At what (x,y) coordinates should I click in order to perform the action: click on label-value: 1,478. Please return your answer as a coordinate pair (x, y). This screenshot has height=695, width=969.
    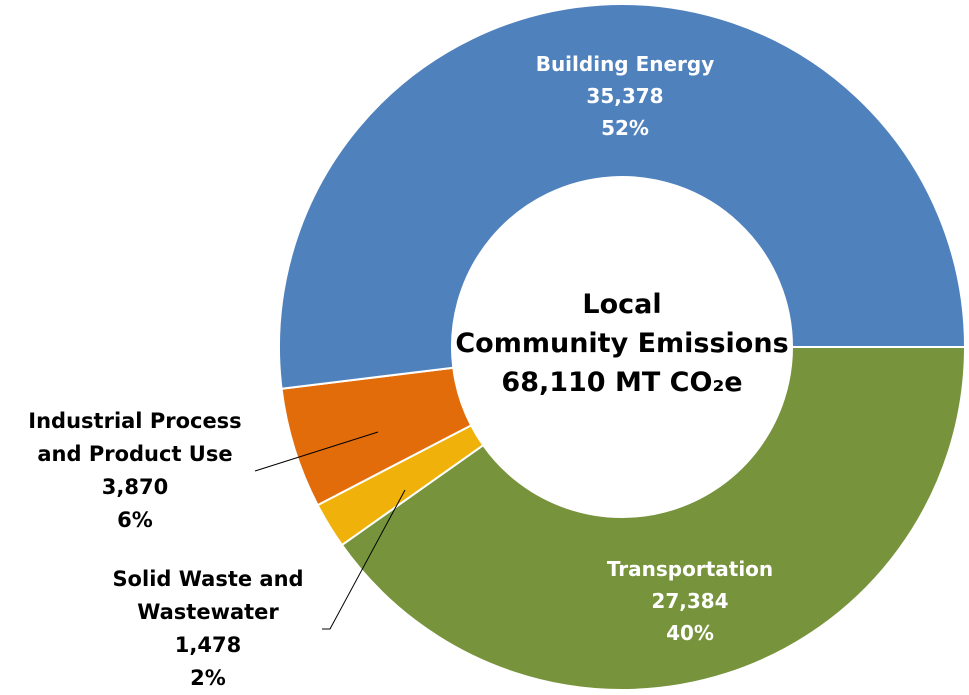
    Looking at the image, I should click on (208, 645).